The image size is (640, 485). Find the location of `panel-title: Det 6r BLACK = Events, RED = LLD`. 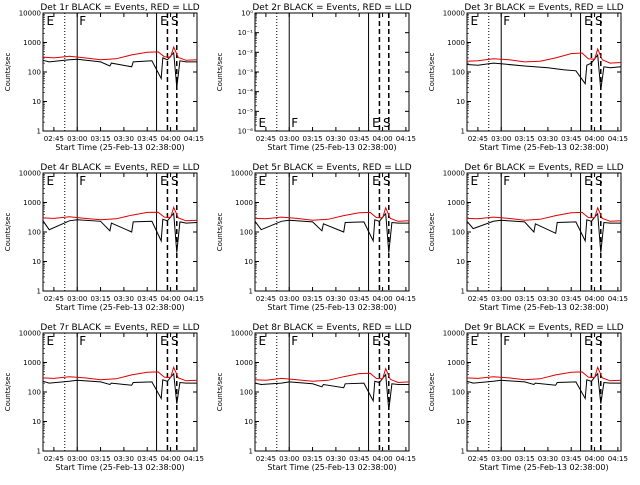

panel-title: Det 6r BLACK = Events, RED = LLD is located at coordinates (543, 168).